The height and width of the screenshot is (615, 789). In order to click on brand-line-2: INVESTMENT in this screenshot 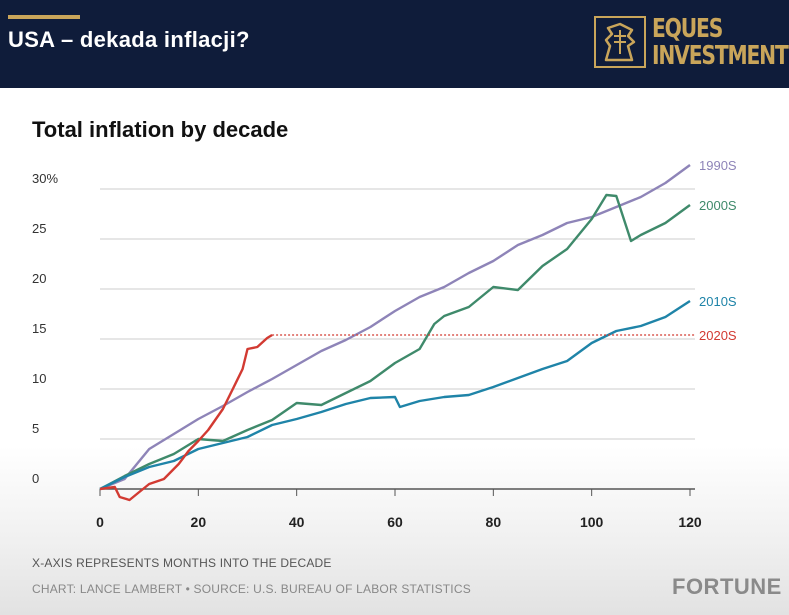, I will do `click(720, 56)`.